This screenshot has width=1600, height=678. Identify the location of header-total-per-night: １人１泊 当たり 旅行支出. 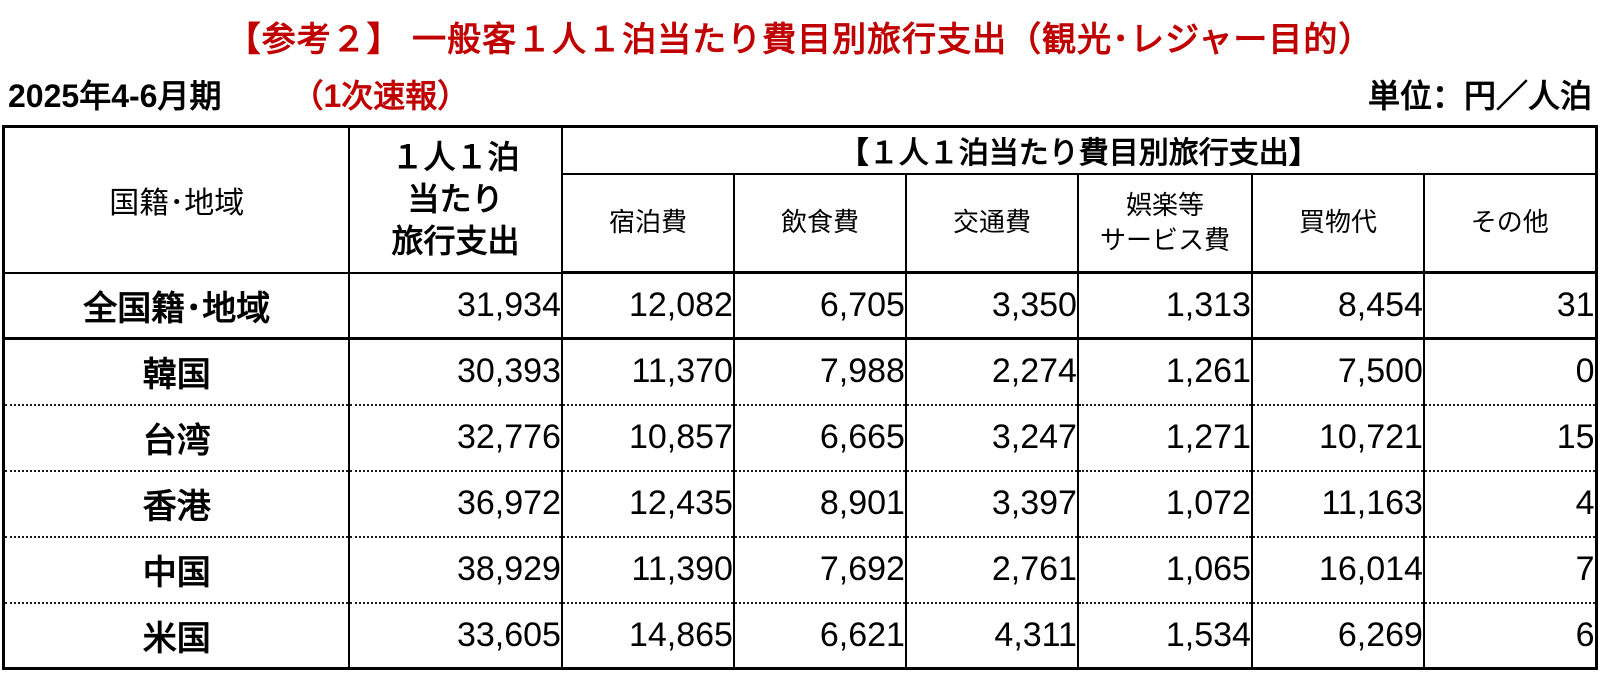
(455, 199).